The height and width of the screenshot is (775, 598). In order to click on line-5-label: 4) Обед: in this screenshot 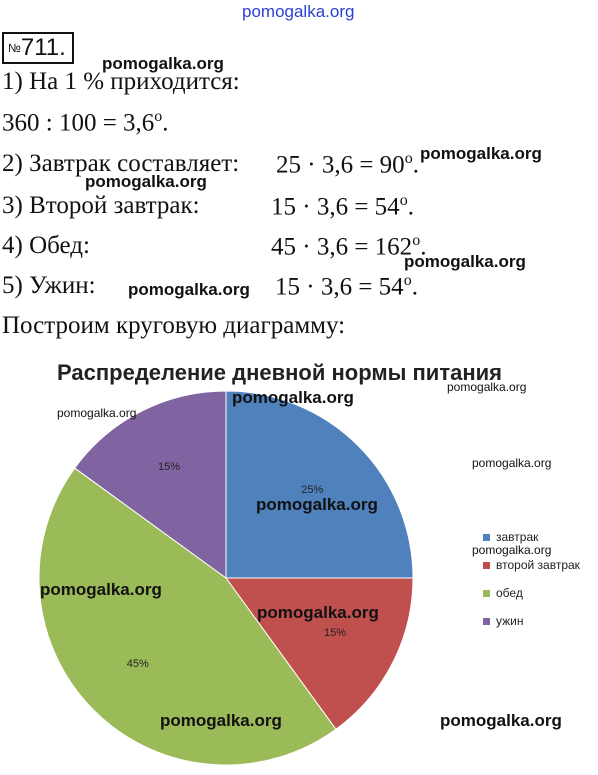, I will do `click(46, 245)`.